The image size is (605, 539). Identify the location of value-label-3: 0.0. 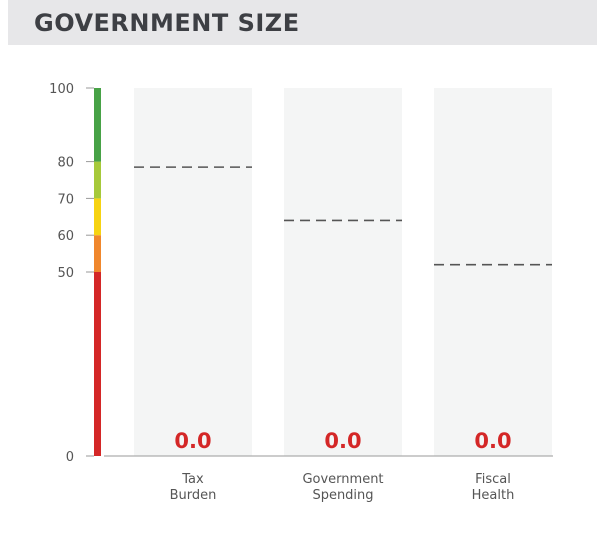
(492, 441).